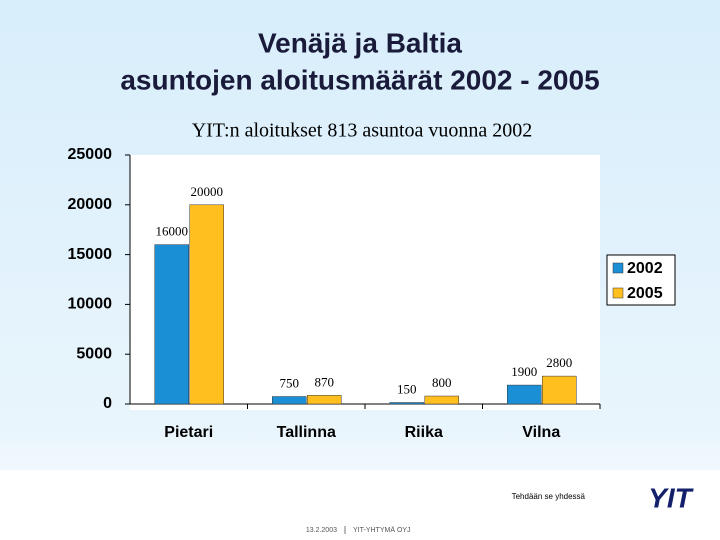  What do you see at coordinates (90, 154) in the screenshot?
I see `y-tick-label: 25000` at bounding box center [90, 154].